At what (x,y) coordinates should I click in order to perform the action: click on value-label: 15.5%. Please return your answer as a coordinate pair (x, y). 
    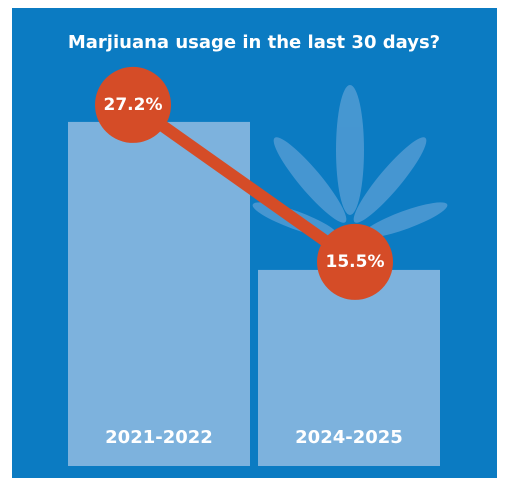
    Looking at the image, I should click on (355, 262).